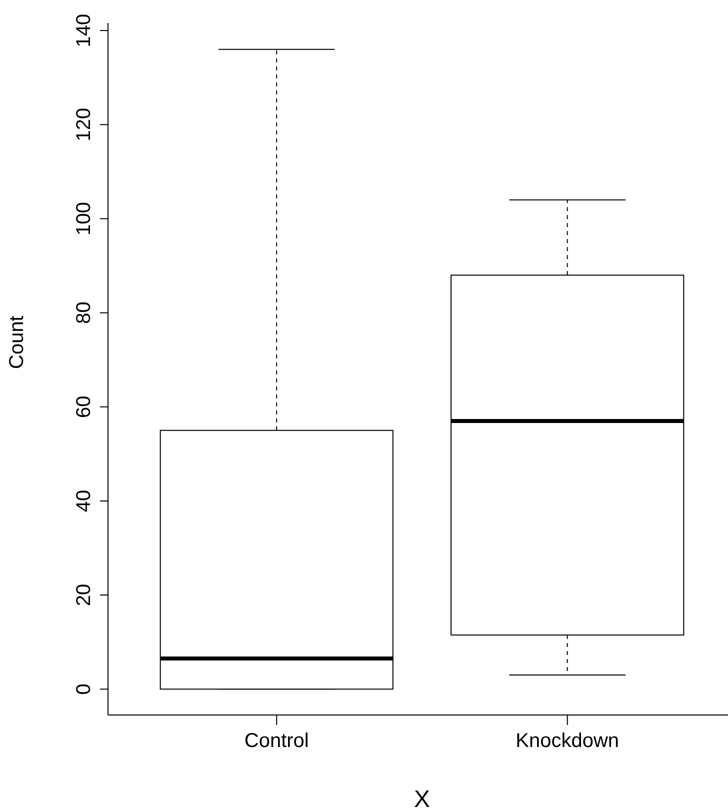 The height and width of the screenshot is (809, 728). I want to click on y-tick-label: 0, so click(84, 689).